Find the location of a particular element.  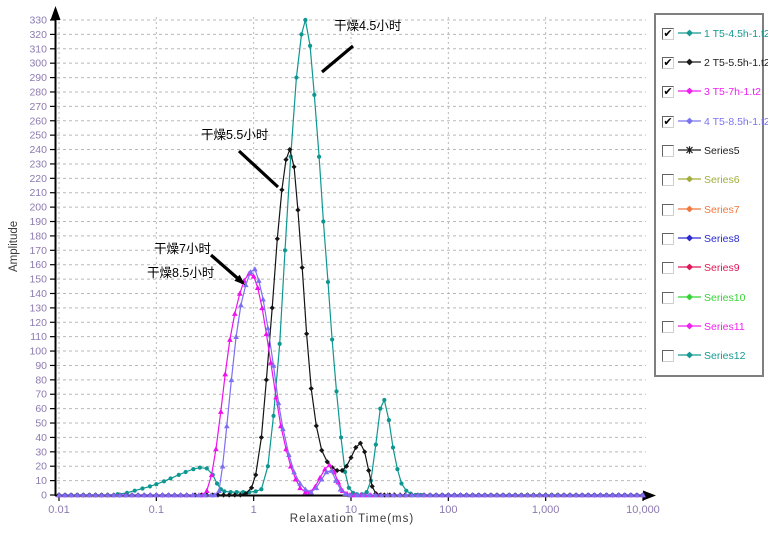

legend-item-8: Series8 is located at coordinates (712, 239).